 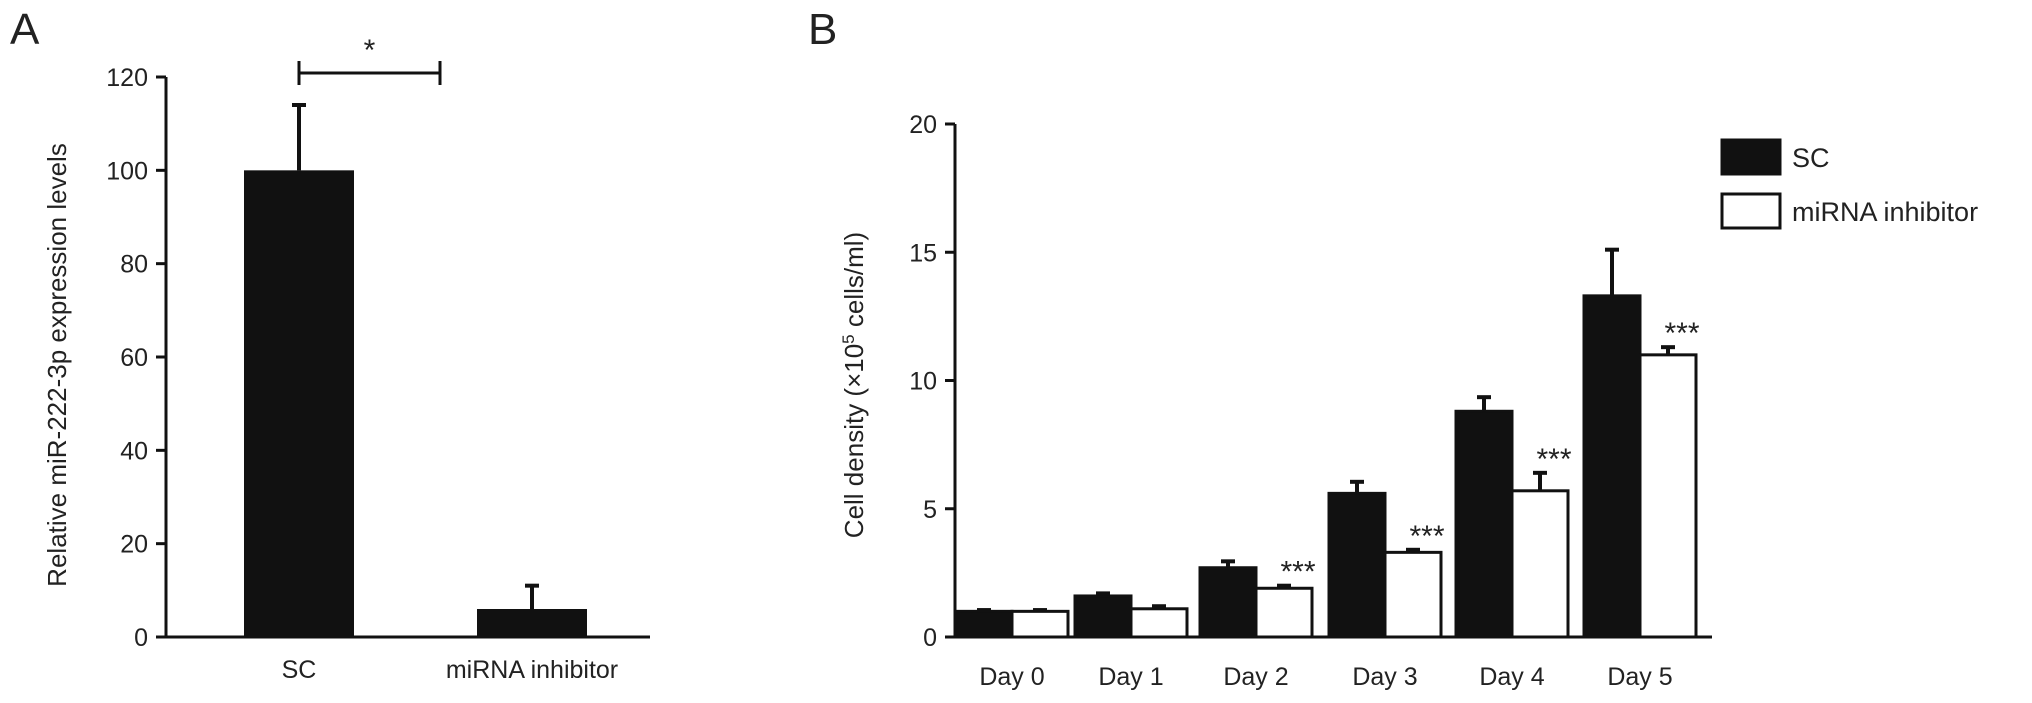 What do you see at coordinates (141, 638) in the screenshot?
I see `panel-a-y-tick-label: 0` at bounding box center [141, 638].